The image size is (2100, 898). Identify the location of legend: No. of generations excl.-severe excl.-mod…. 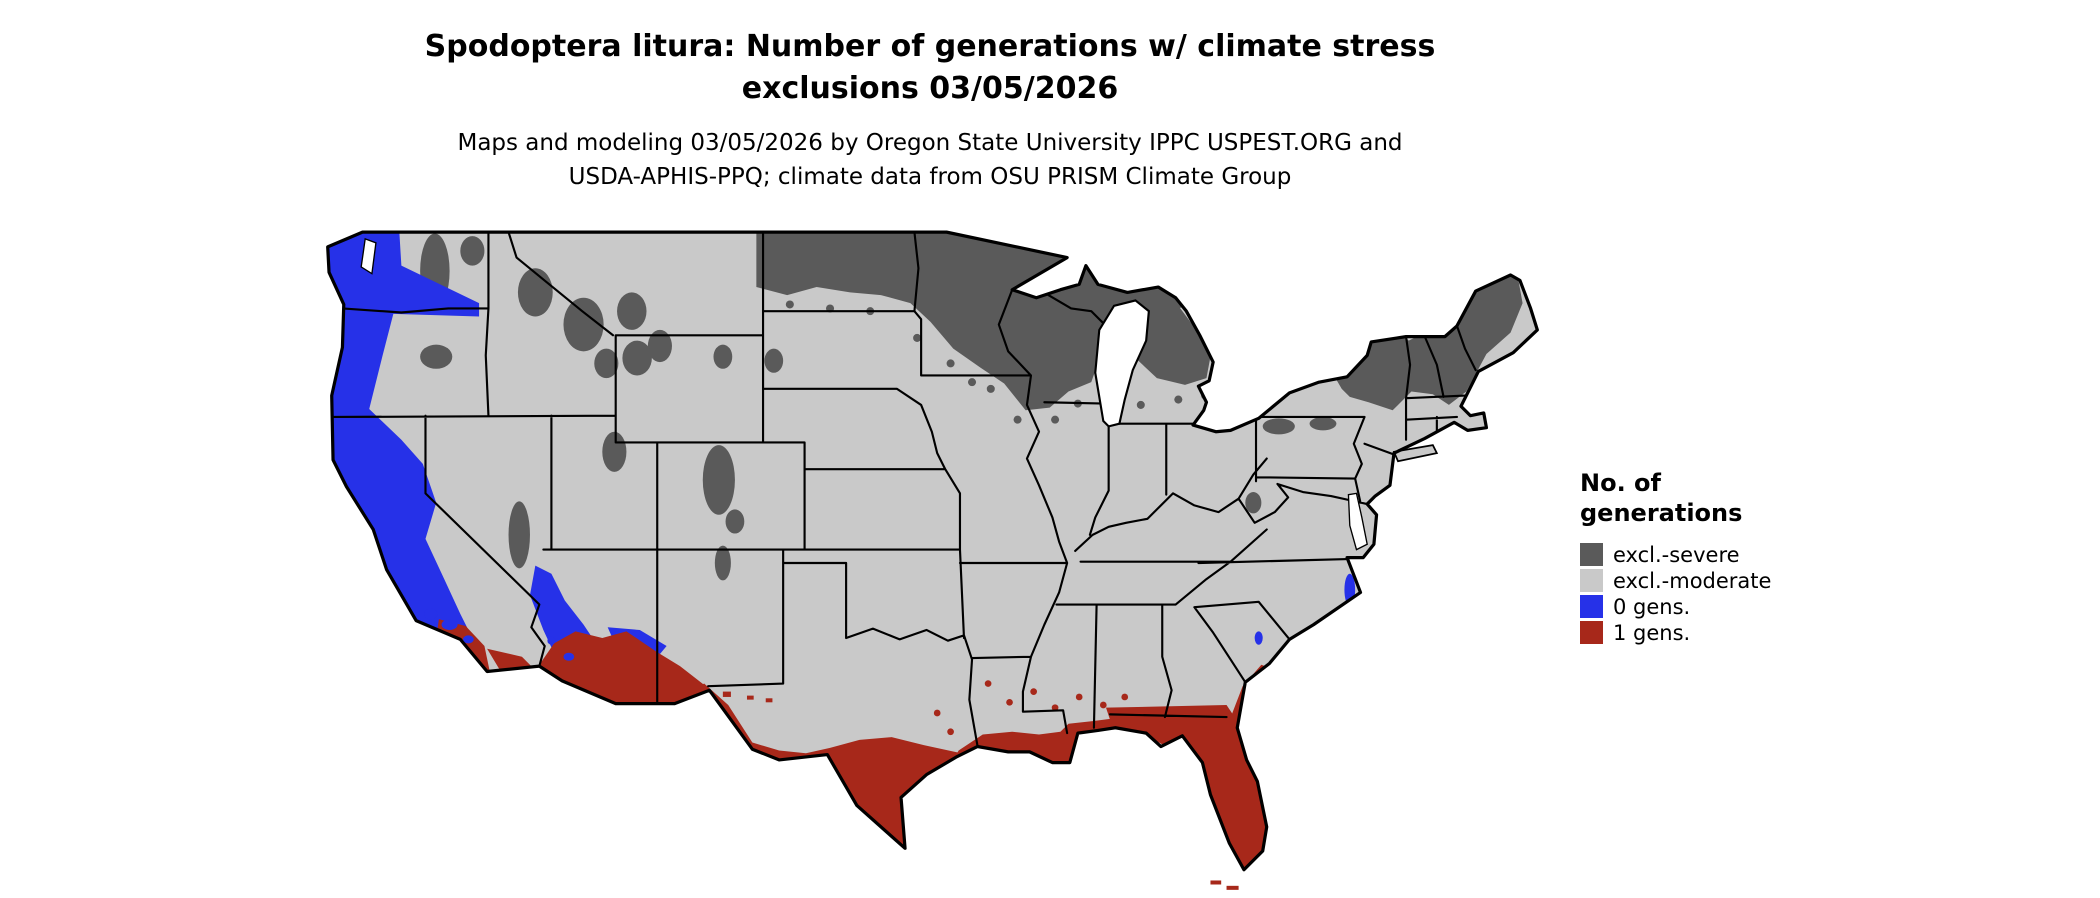
(1675, 557).